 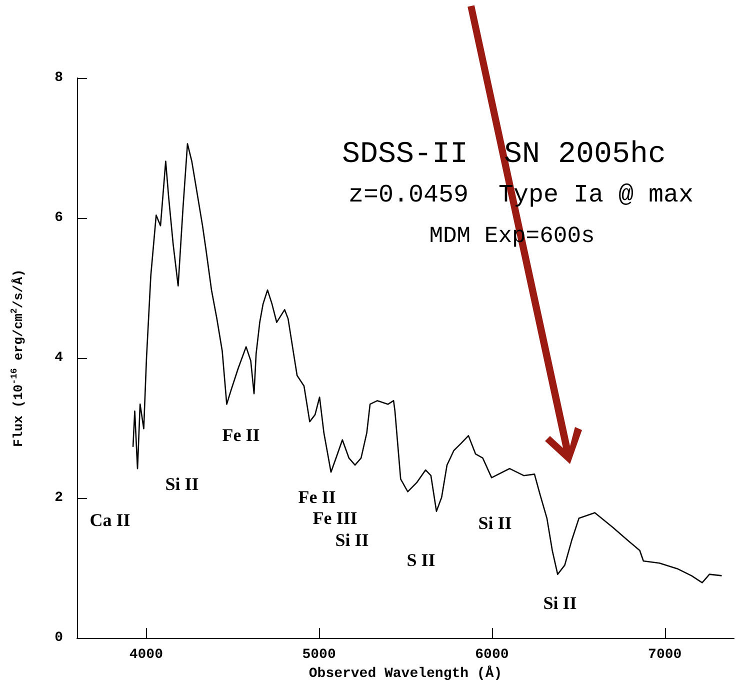 What do you see at coordinates (58, 218) in the screenshot?
I see `y-tick-label: 6` at bounding box center [58, 218].